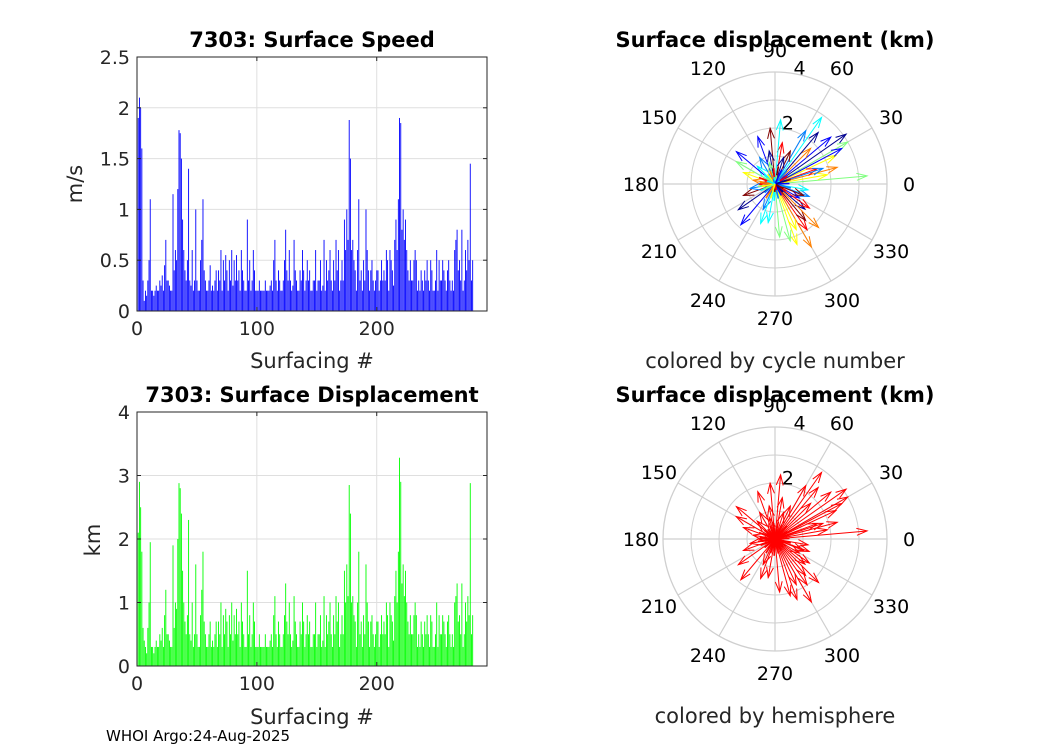 The height and width of the screenshot is (750, 1050). I want to click on polar-spoke, so click(726, 212).